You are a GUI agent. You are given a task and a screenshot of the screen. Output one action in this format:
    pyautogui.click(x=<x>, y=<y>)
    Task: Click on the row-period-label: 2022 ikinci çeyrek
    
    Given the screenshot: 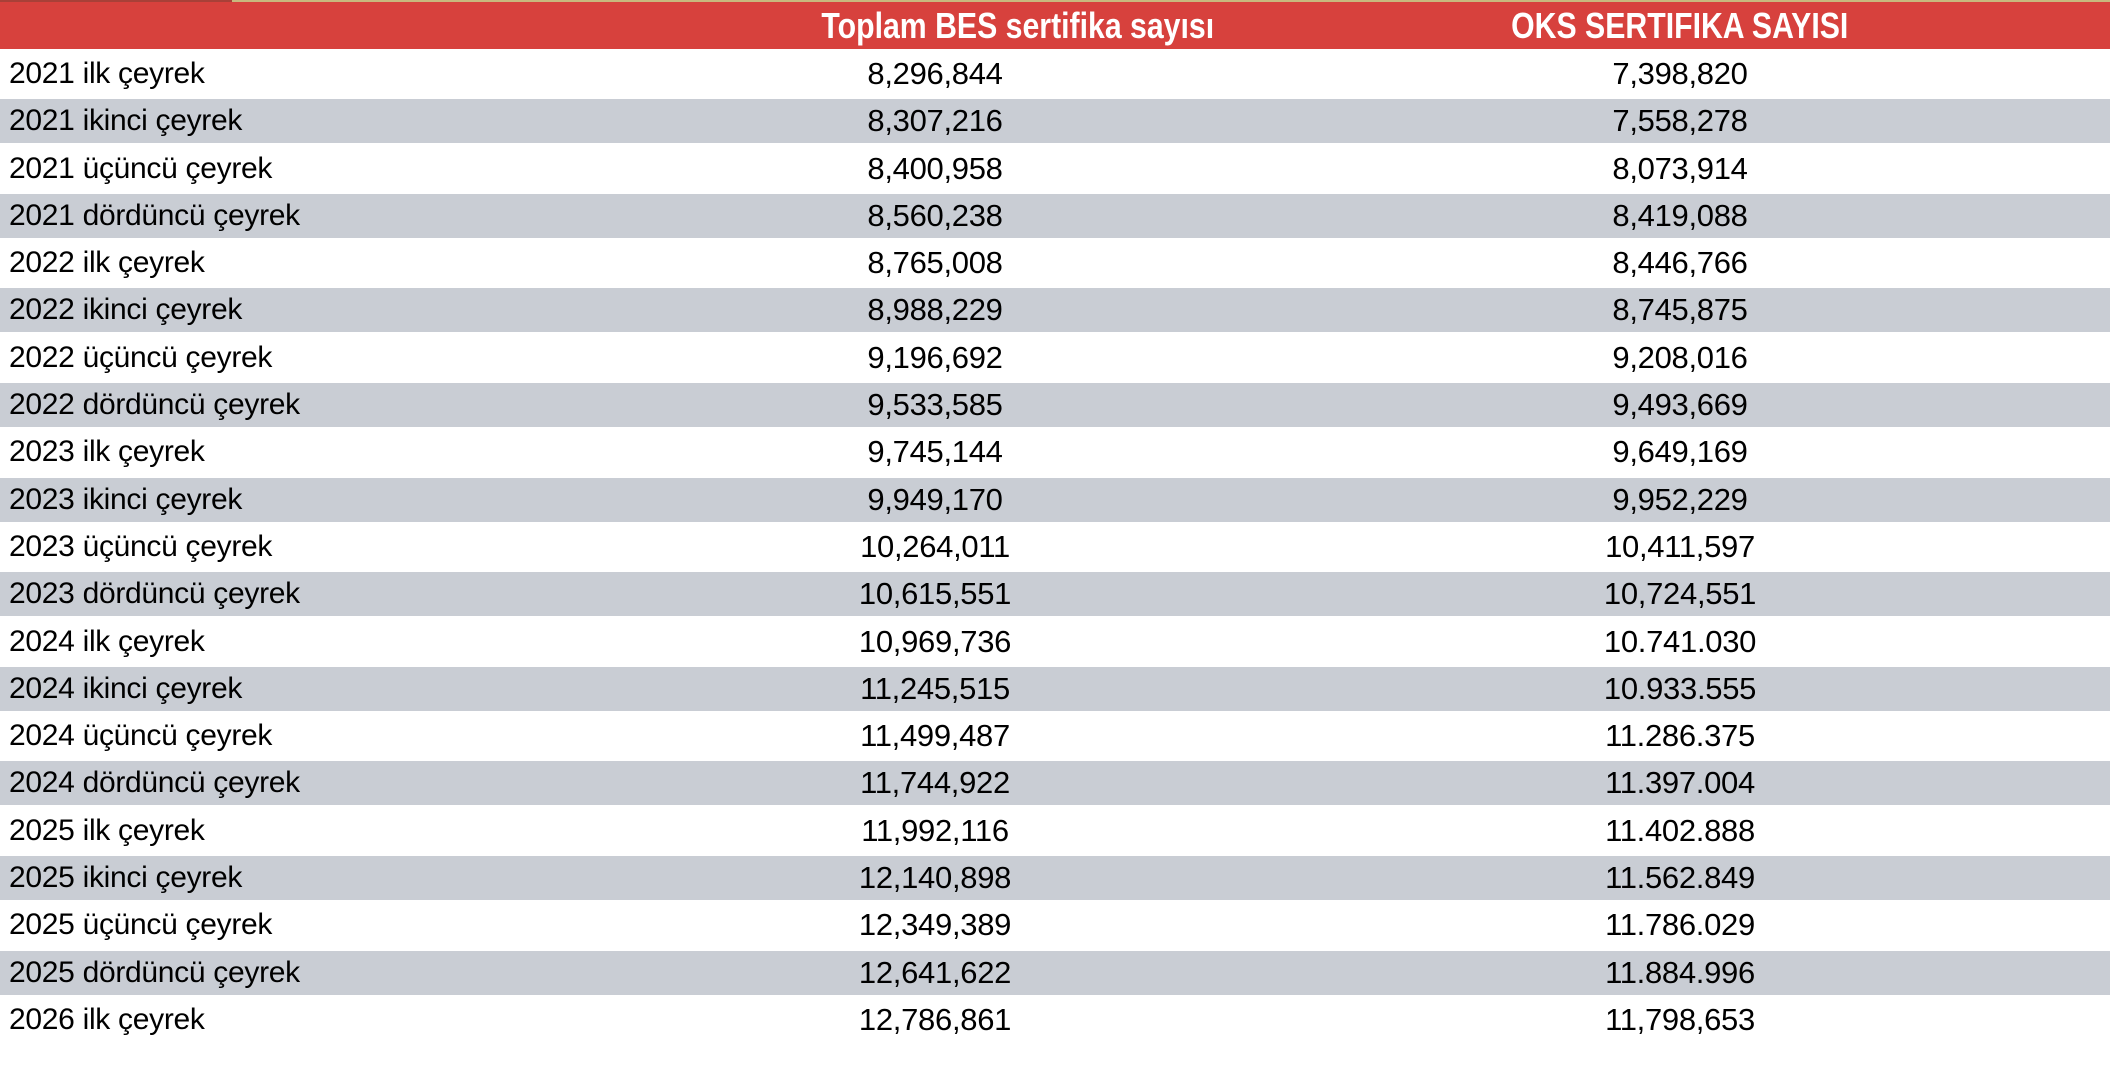 What is the action you would take?
    pyautogui.click(x=126, y=310)
    